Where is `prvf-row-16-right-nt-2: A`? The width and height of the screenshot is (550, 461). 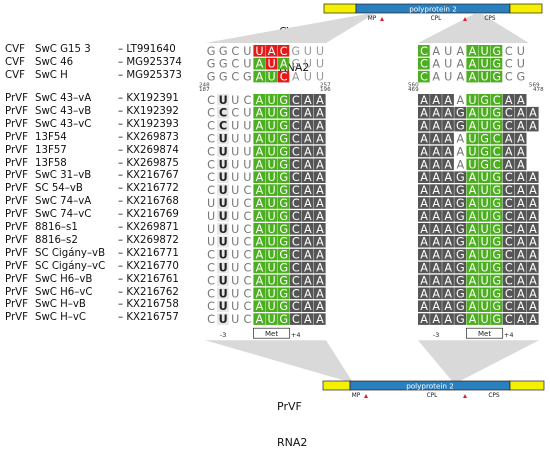
prvf-row-16-right-nt-2: A is located at coordinates (448, 306).